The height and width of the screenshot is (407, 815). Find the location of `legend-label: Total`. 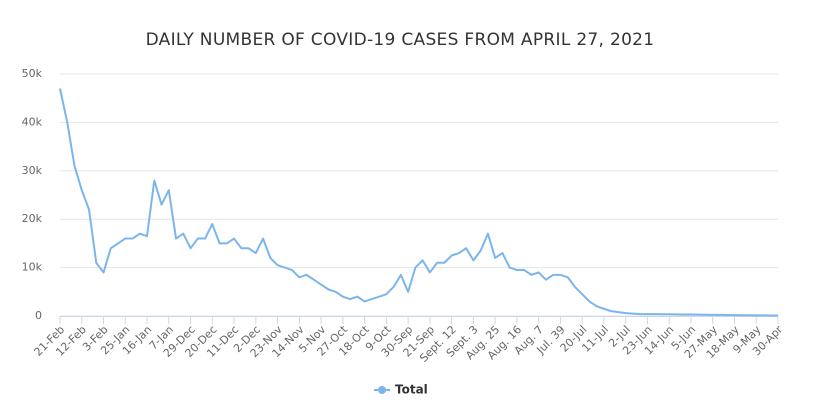

legend-label: Total is located at coordinates (411, 390).